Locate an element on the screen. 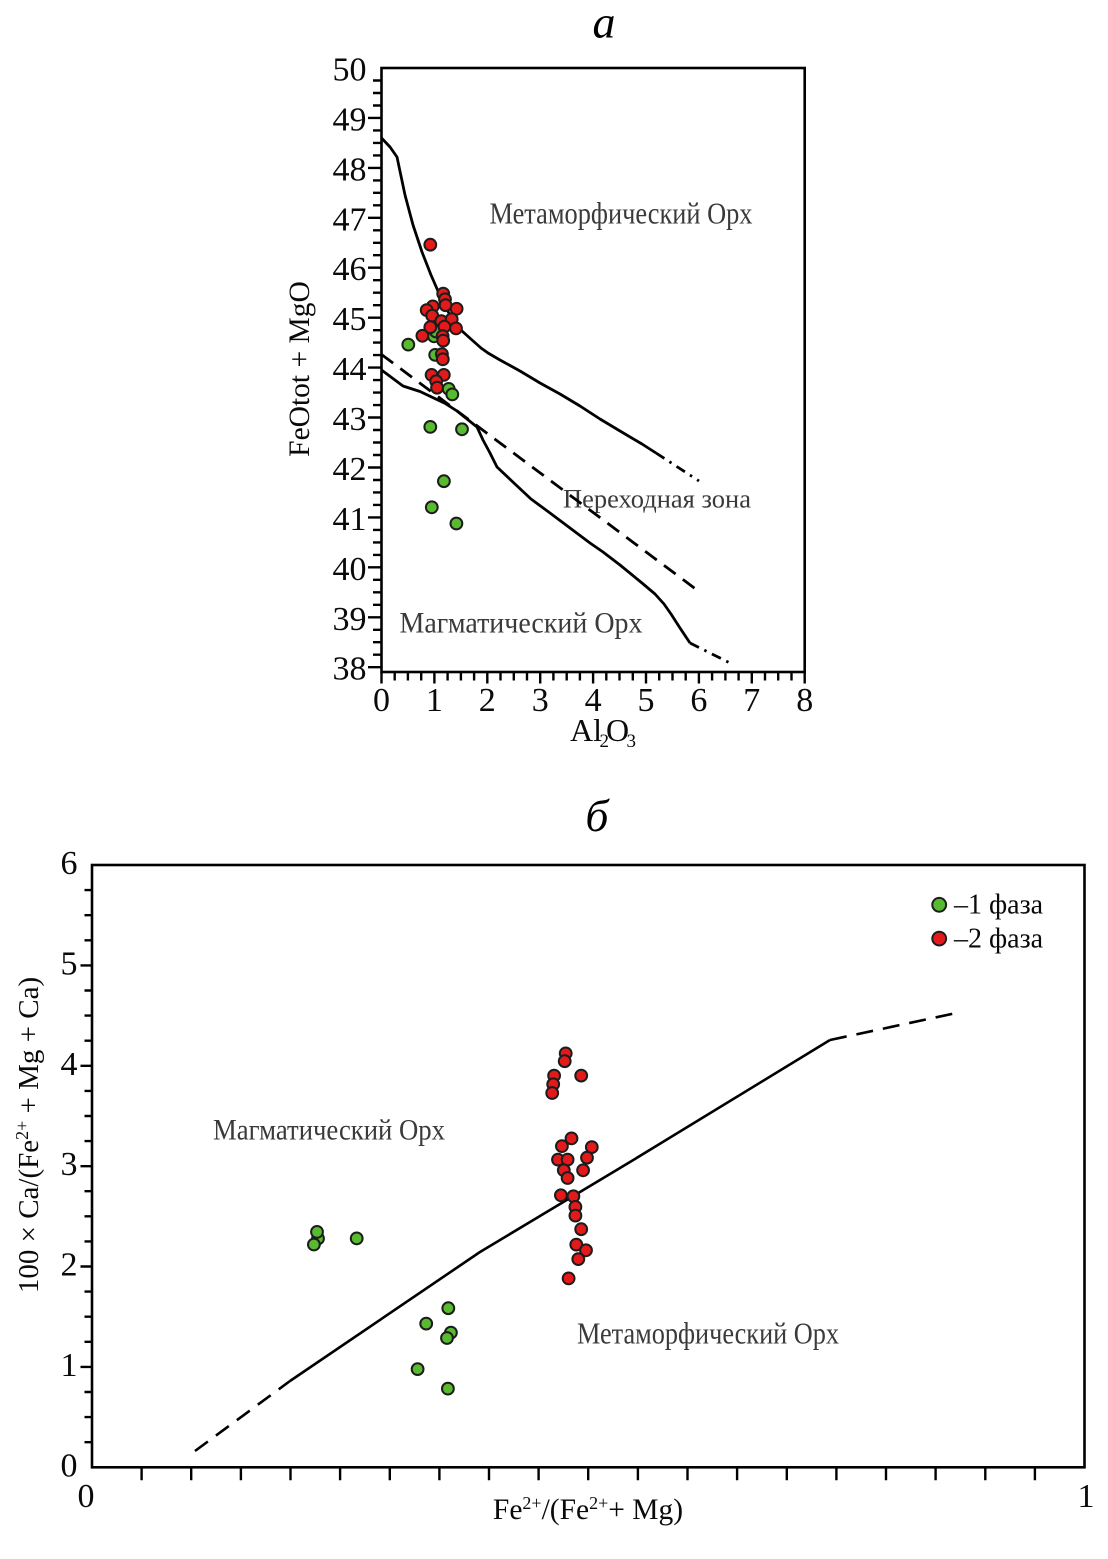 Image resolution: width=1108 pixels, height=1559 pixels. svg-text: 42 is located at coordinates (350, 469).